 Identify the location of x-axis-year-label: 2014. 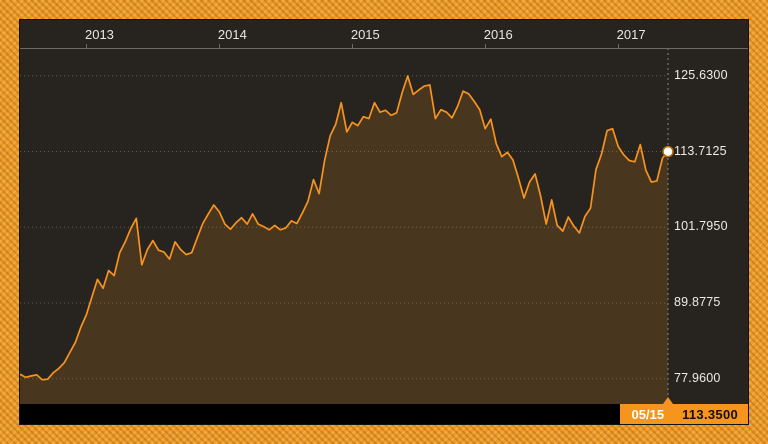
(232, 34).